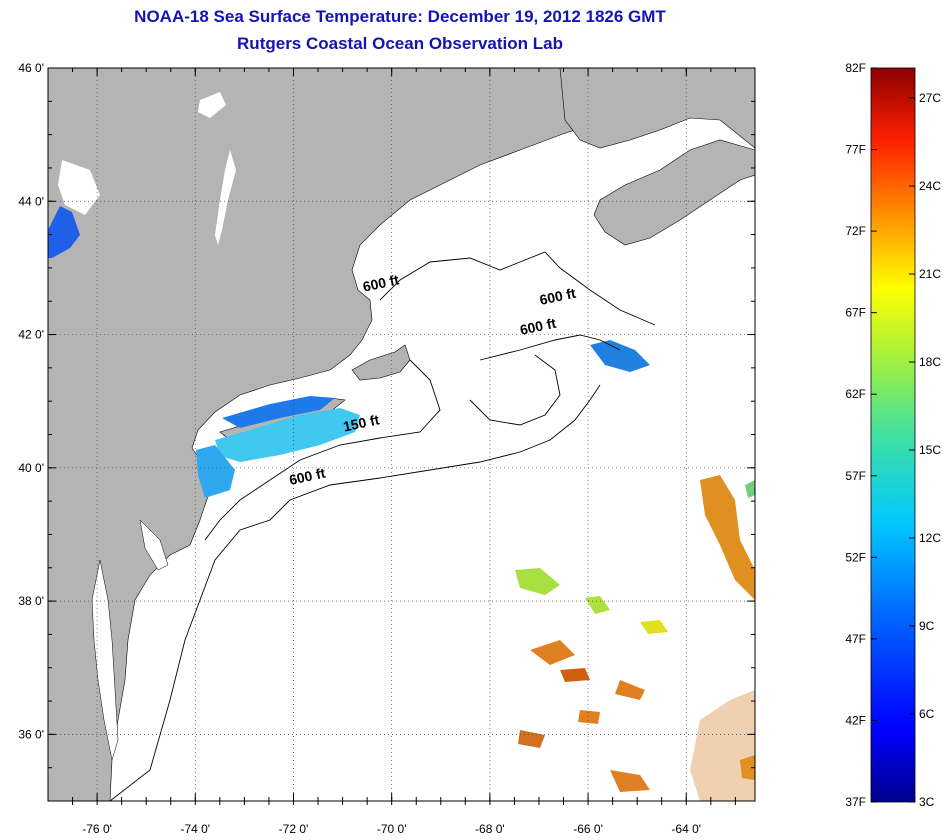 The image size is (944, 840). What do you see at coordinates (930, 98) in the screenshot?
I see `colorbar-label-c: 27C` at bounding box center [930, 98].